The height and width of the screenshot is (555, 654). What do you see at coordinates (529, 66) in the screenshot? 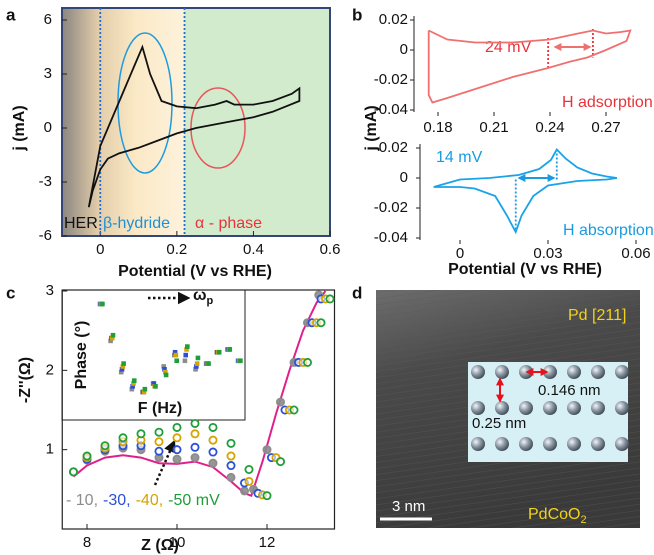
I see `cv-curve` at bounding box center [529, 66].